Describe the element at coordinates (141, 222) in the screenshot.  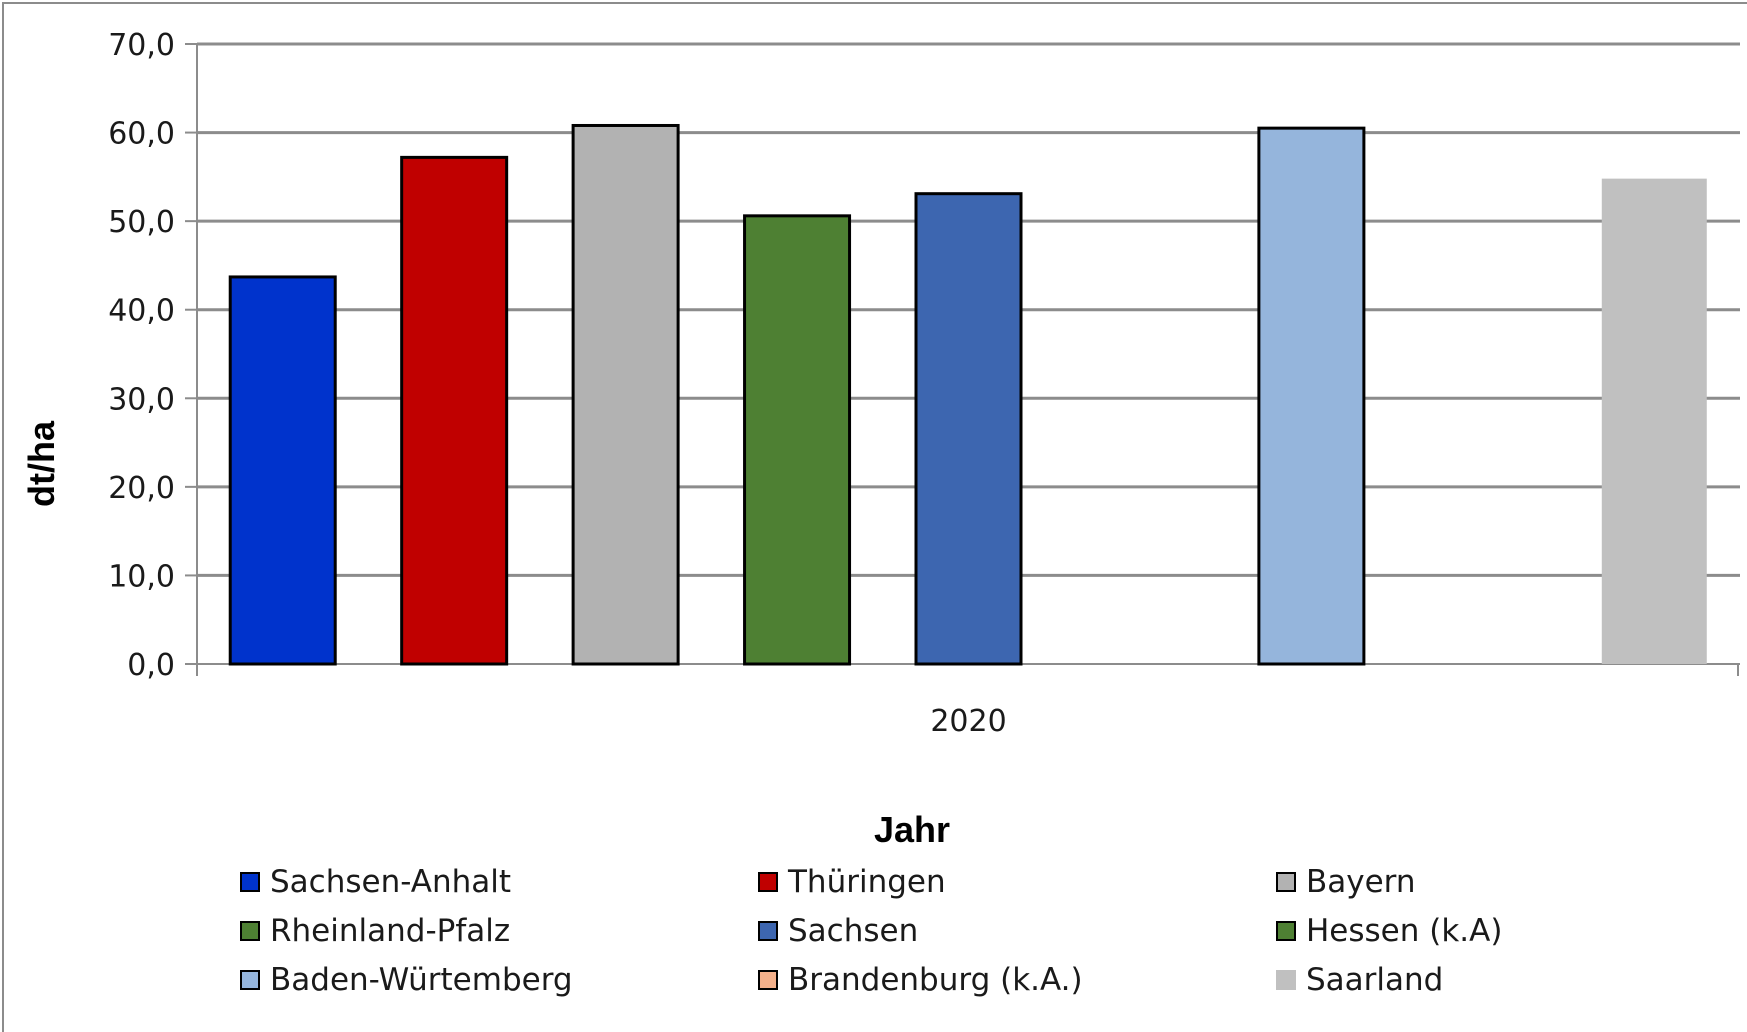
I see `y-tick-label: 50,0` at that location.